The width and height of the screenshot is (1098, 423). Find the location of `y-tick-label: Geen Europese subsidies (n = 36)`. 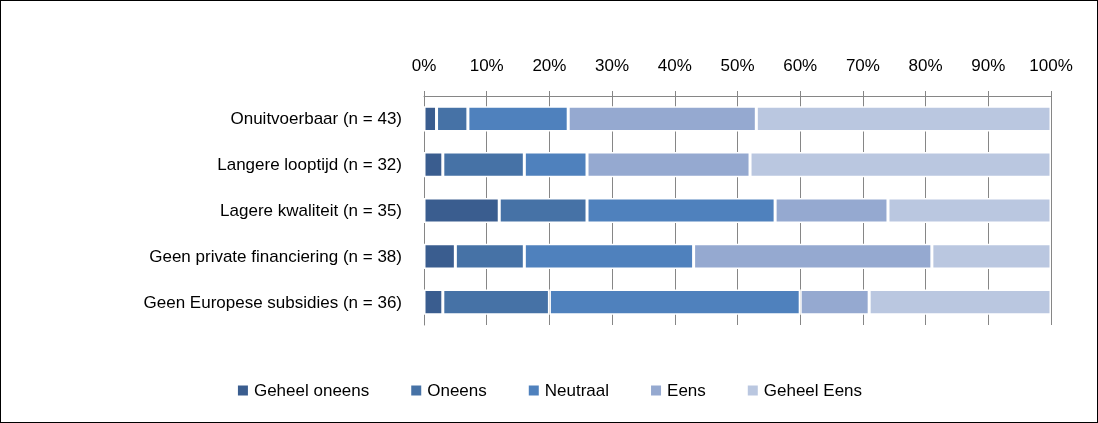

y-tick-label: Geen Europese subsidies (n = 36) is located at coordinates (272, 302).